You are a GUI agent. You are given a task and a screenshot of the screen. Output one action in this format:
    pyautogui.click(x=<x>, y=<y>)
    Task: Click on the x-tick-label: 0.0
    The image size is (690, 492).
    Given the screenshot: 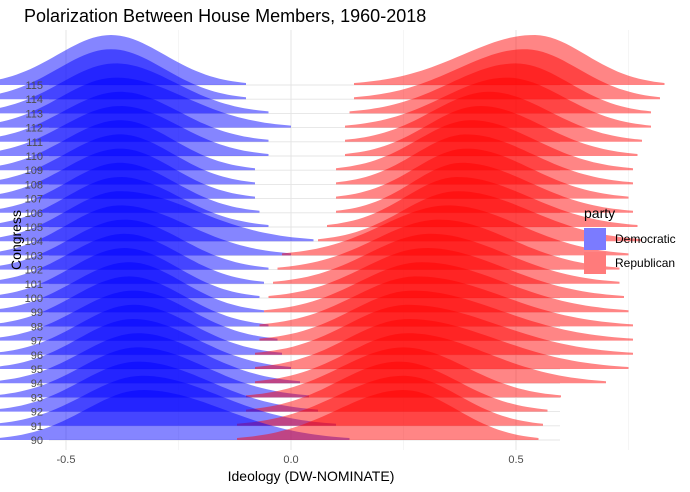 What is the action you would take?
    pyautogui.click(x=290, y=460)
    